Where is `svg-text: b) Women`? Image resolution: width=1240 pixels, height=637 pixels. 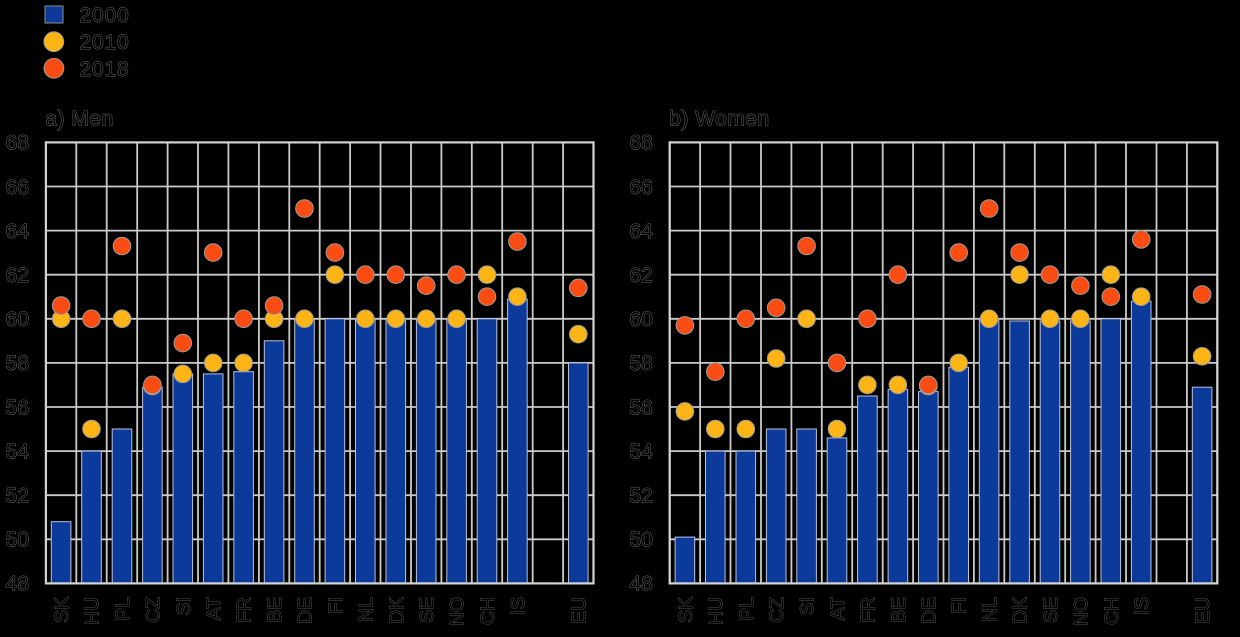
svg-text: b) Women is located at coordinates (719, 119).